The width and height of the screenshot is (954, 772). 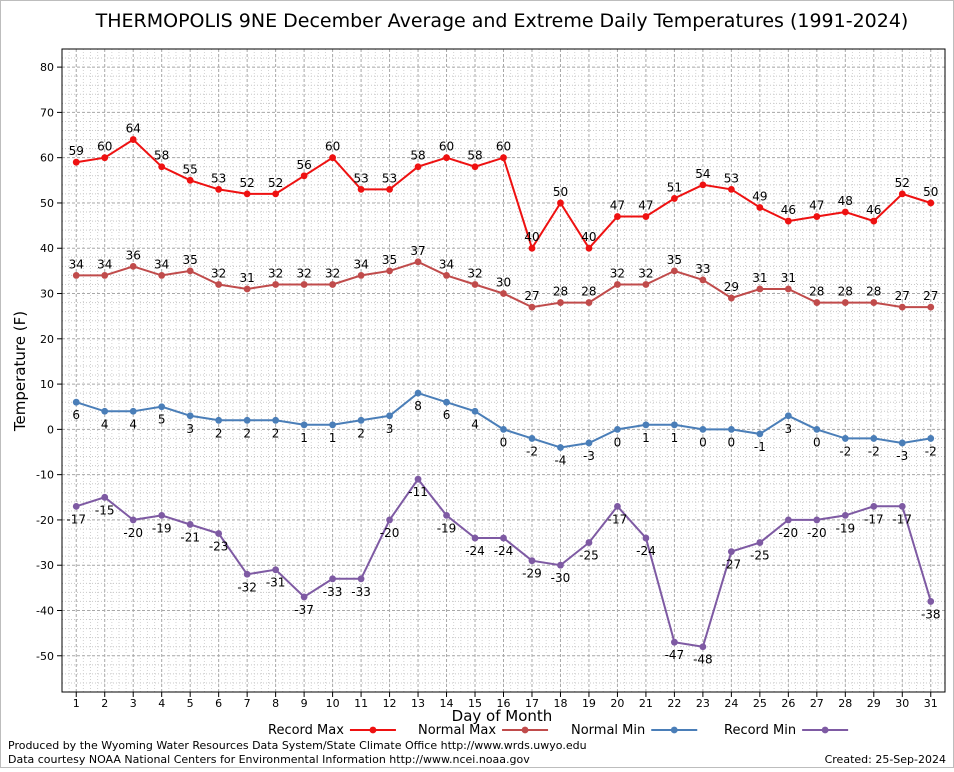 What do you see at coordinates (190, 537) in the screenshot?
I see `data-label: -21` at bounding box center [190, 537].